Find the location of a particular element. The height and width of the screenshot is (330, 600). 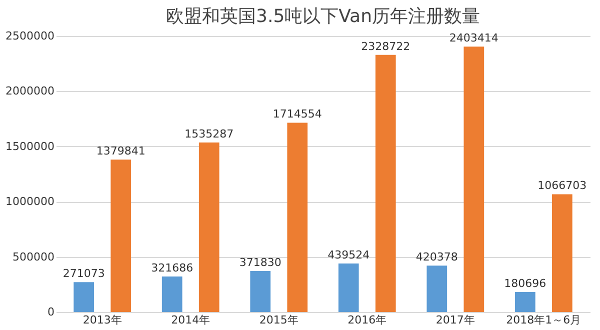

y-tick-label: 0 is located at coordinates (51, 312).